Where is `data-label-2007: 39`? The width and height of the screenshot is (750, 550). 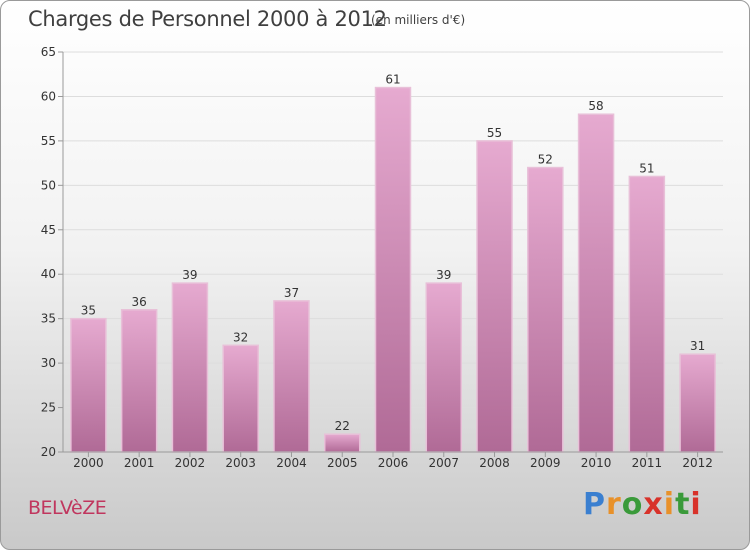 data-label-2007: 39 is located at coordinates (443, 275).